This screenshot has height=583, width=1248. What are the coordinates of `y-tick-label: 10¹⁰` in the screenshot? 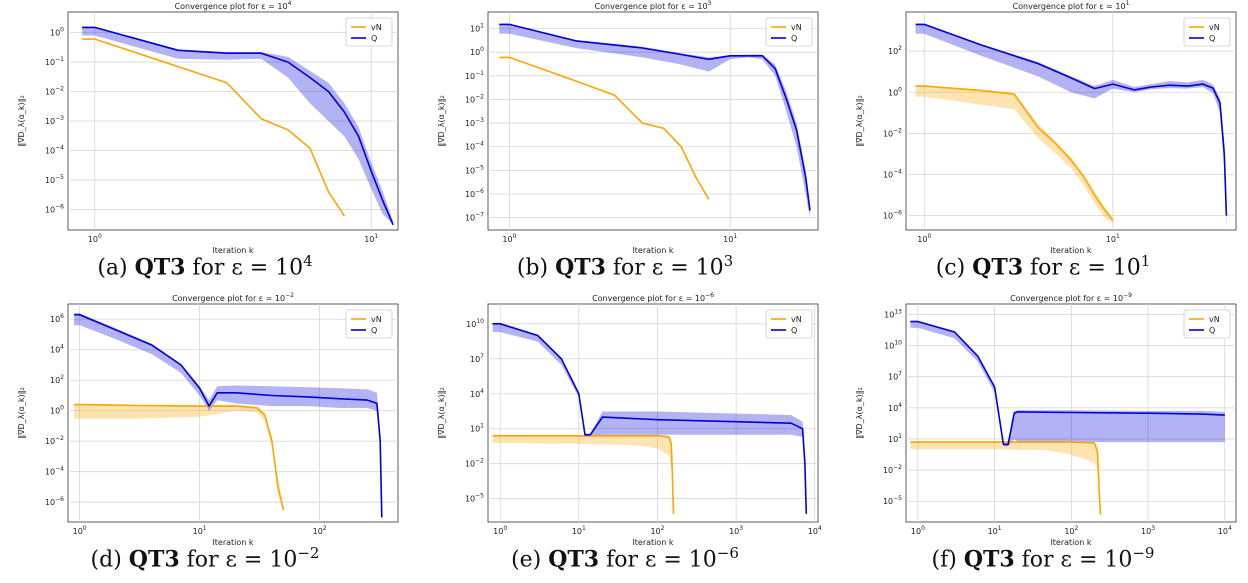 It's located at (893, 345).